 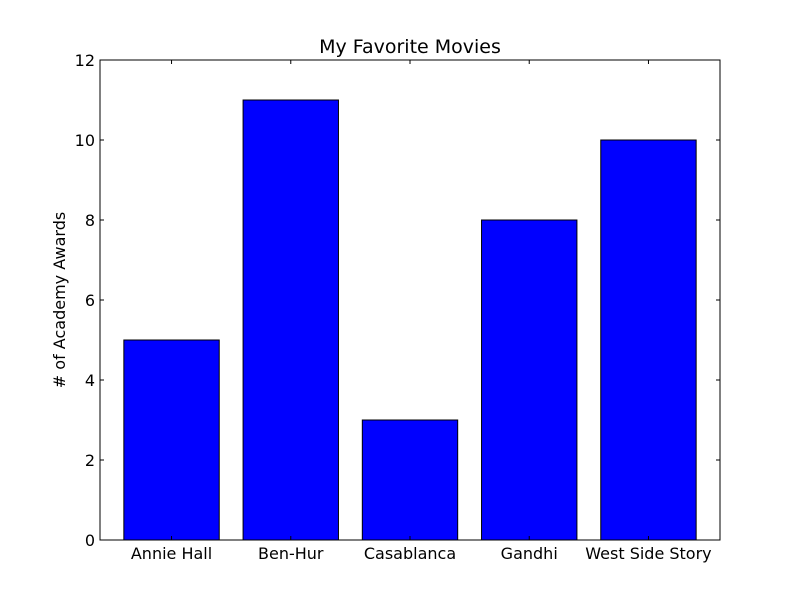 I want to click on x-tick-label: Casablanca, so click(x=410, y=553).